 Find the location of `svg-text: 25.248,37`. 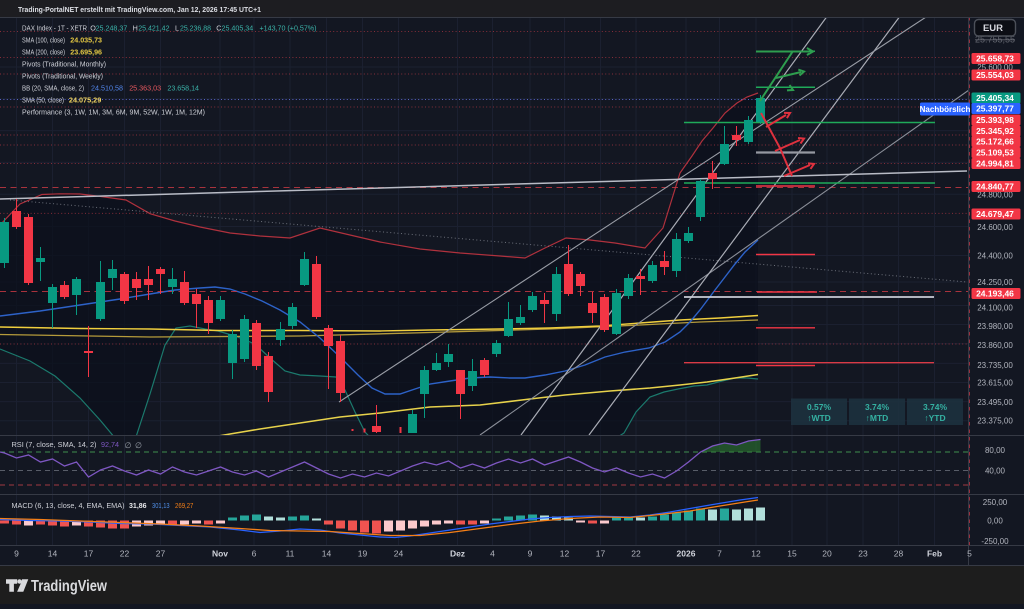

svg-text: 25.248,37 is located at coordinates (112, 28).